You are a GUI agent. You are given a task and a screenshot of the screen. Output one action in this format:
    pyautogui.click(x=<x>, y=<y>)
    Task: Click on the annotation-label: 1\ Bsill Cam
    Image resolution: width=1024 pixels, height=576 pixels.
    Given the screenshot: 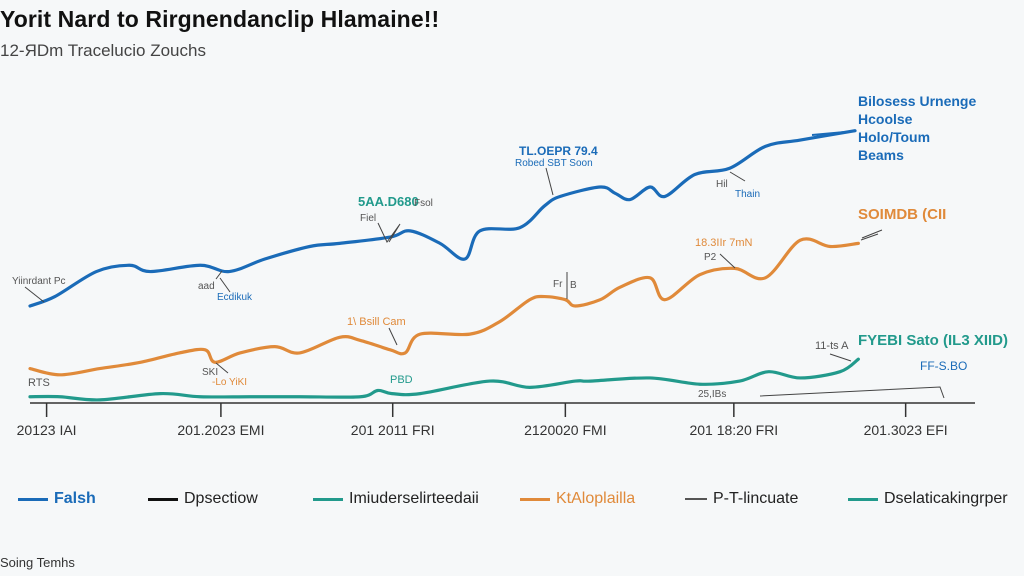 What is the action you would take?
    pyautogui.click(x=376, y=322)
    